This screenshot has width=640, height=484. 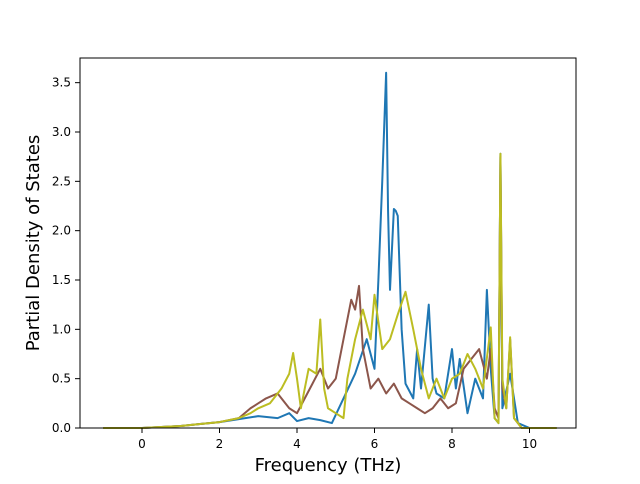 I want to click on y-tick-label: 1.5, so click(x=61, y=280).